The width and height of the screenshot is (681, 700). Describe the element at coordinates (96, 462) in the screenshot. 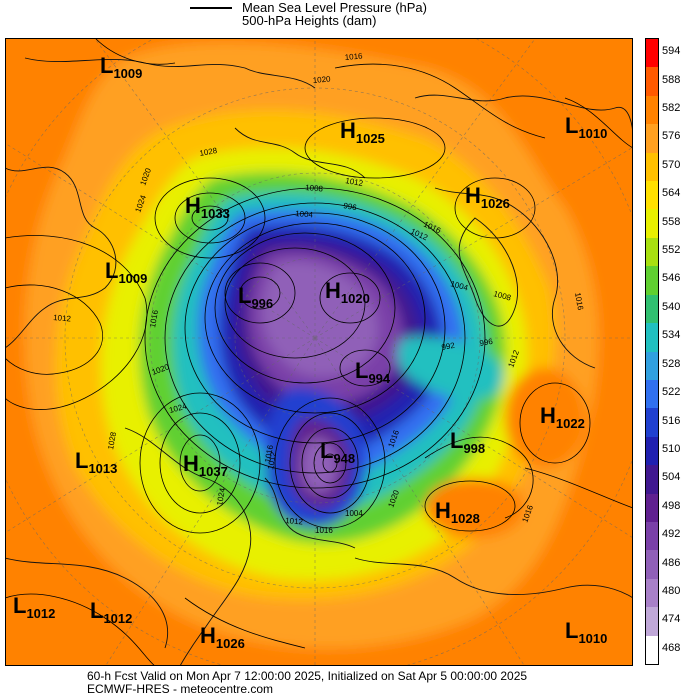

I see `low-pressure-label: L1013` at that location.